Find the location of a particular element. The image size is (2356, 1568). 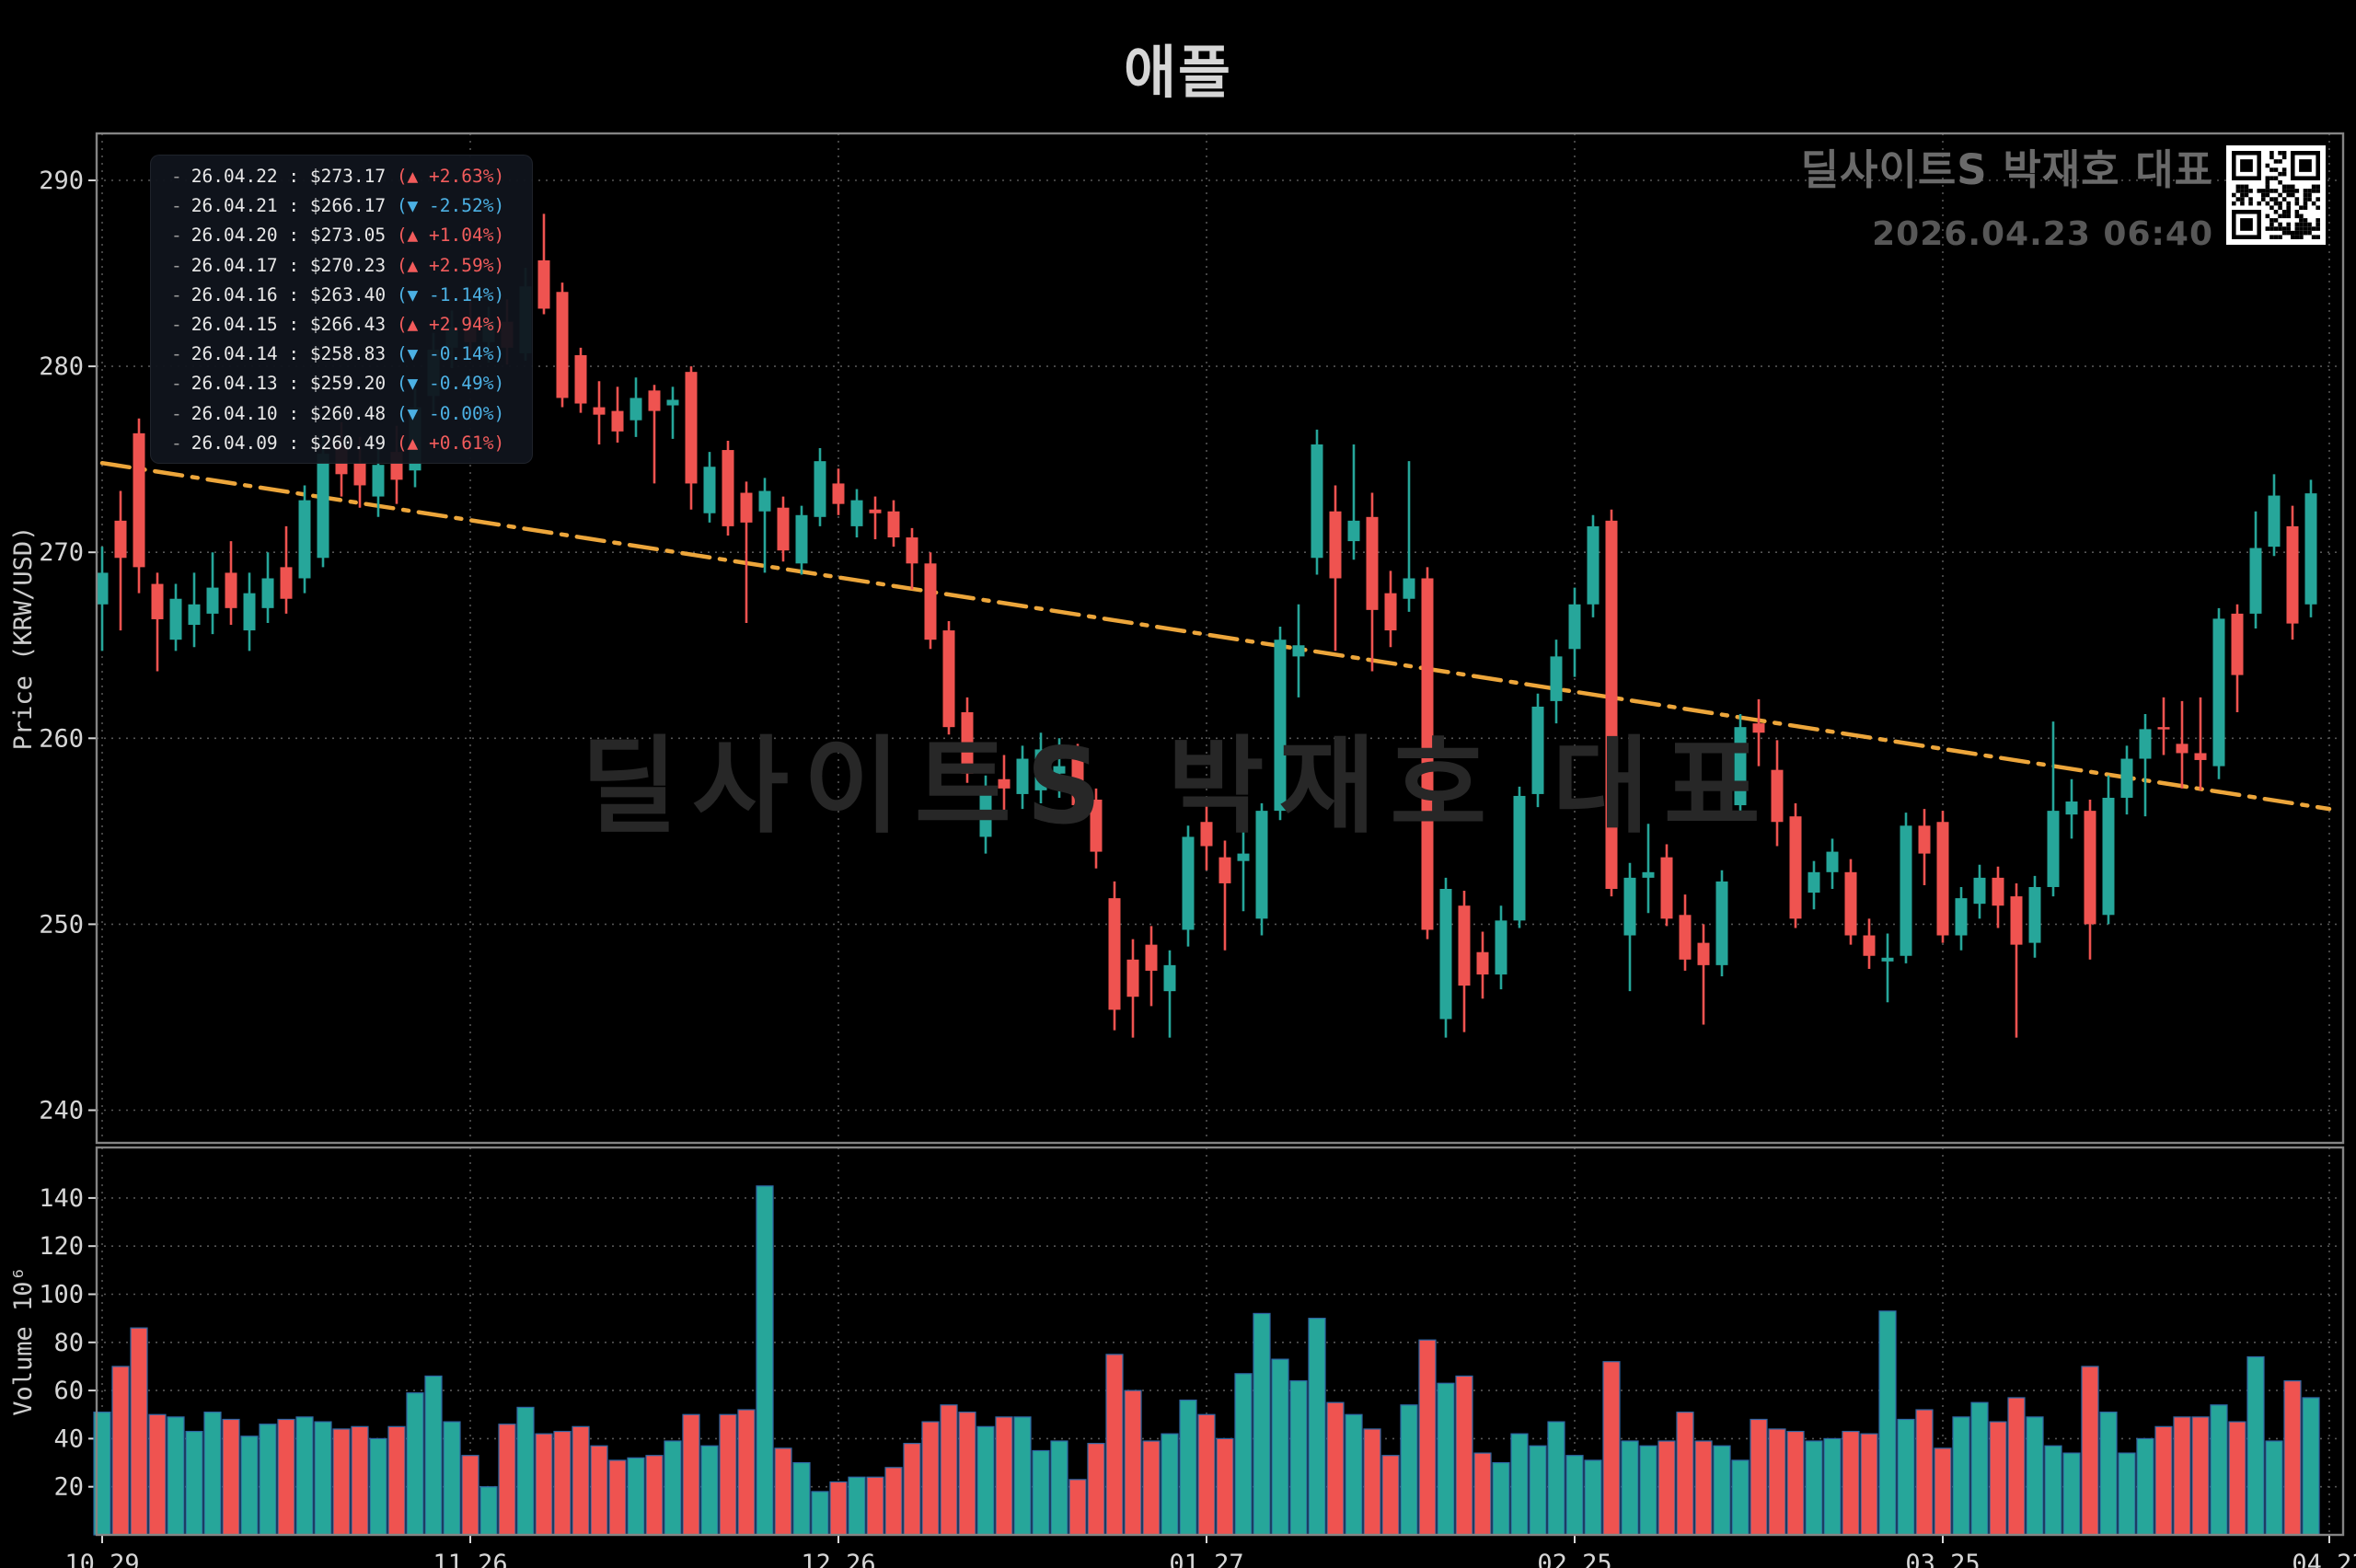

volume-tick-label: 20 is located at coordinates (68, 1487).